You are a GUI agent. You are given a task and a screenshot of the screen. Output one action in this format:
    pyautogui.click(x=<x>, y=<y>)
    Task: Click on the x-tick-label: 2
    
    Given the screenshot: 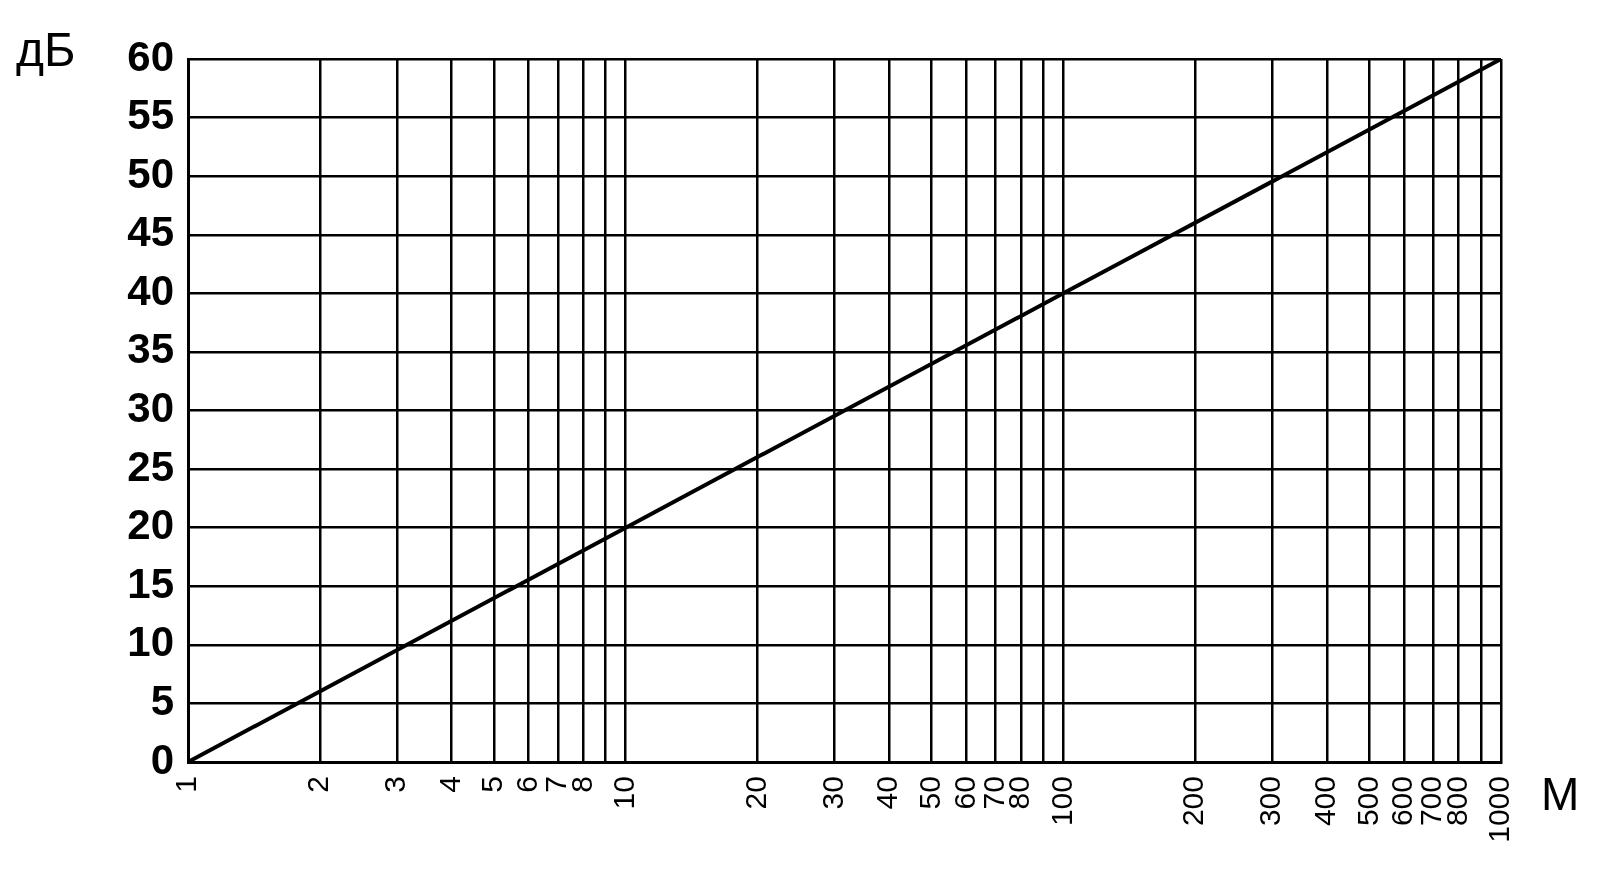 What is the action you would take?
    pyautogui.click(x=318, y=784)
    